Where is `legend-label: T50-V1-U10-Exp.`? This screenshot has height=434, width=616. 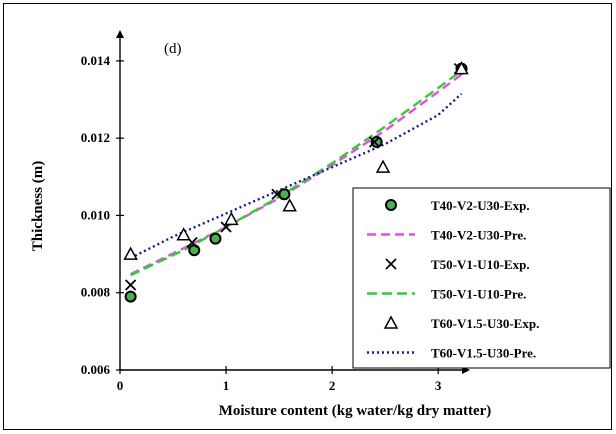
legend-label: T50-V1-U10-Exp. is located at coordinates (480, 264).